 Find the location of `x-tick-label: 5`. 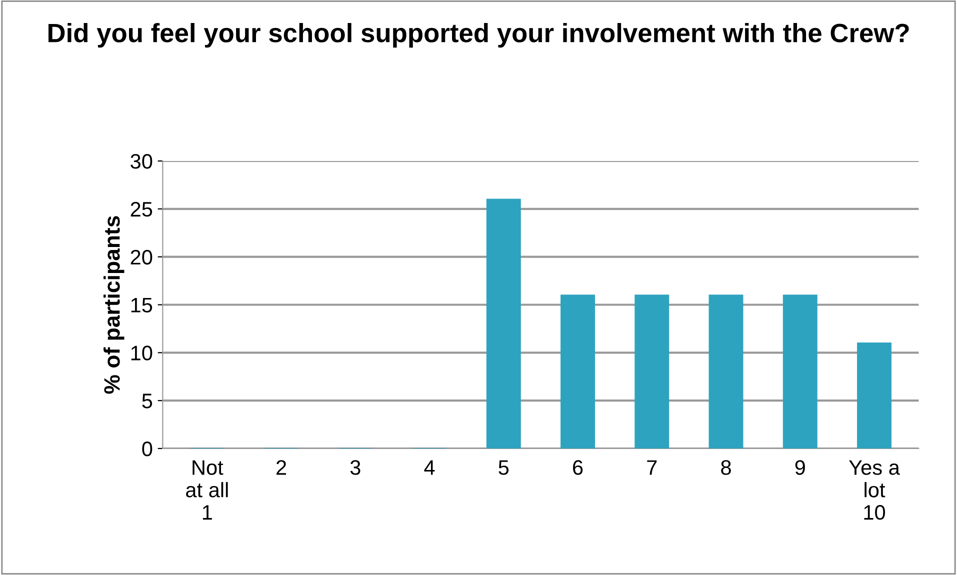

x-tick-label: 5 is located at coordinates (503, 467).